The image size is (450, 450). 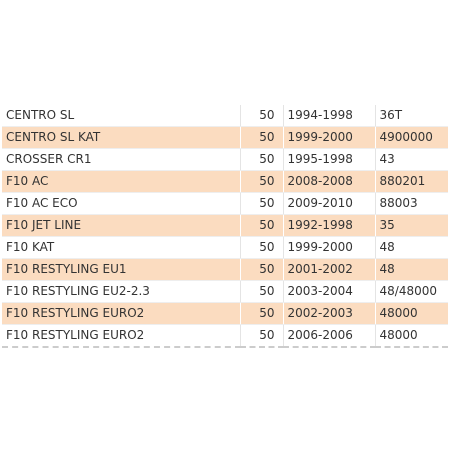 I want to click on table-row: F10 RESTYLING EU1 50 2001-2002 48, so click(x=225, y=269).